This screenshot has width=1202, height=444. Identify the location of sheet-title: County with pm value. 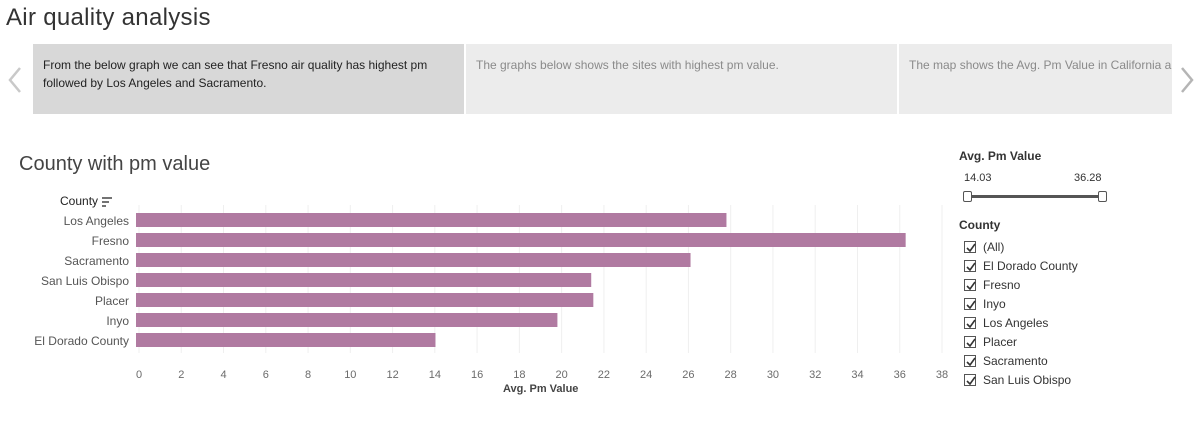
(115, 164).